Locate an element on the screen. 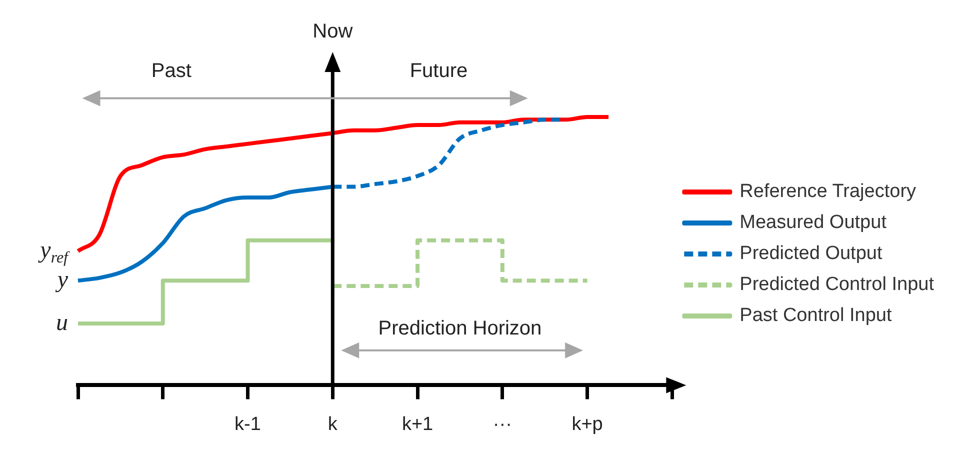  text: Future is located at coordinates (439, 71).